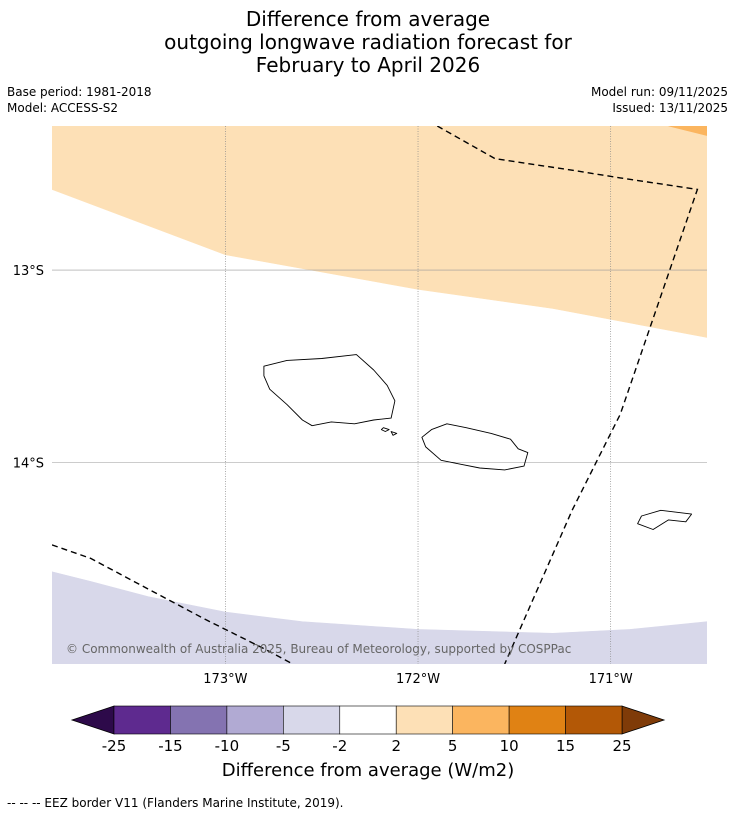 This screenshot has height=816, width=736. Describe the element at coordinates (227, 746) in the screenshot. I see `colorbar-tick-label: -10` at that location.